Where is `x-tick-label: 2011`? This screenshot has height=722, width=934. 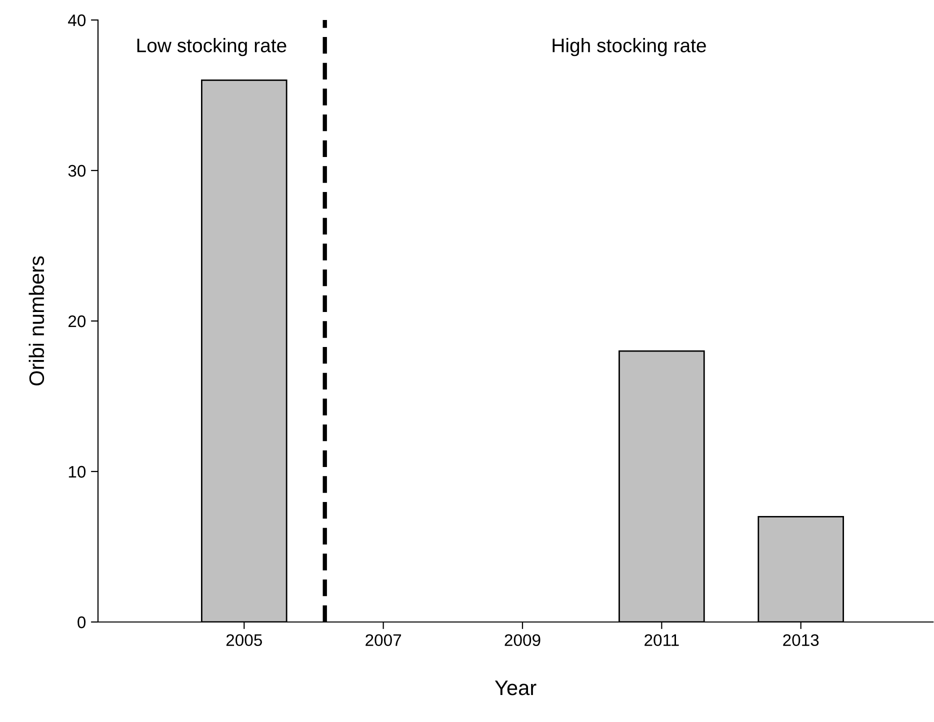
x-tick-label: 2011 is located at coordinates (661, 640).